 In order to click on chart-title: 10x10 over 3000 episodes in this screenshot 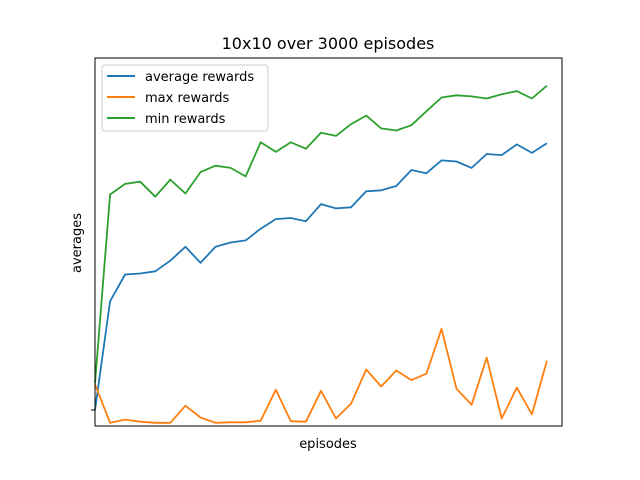, I will do `click(328, 43)`.